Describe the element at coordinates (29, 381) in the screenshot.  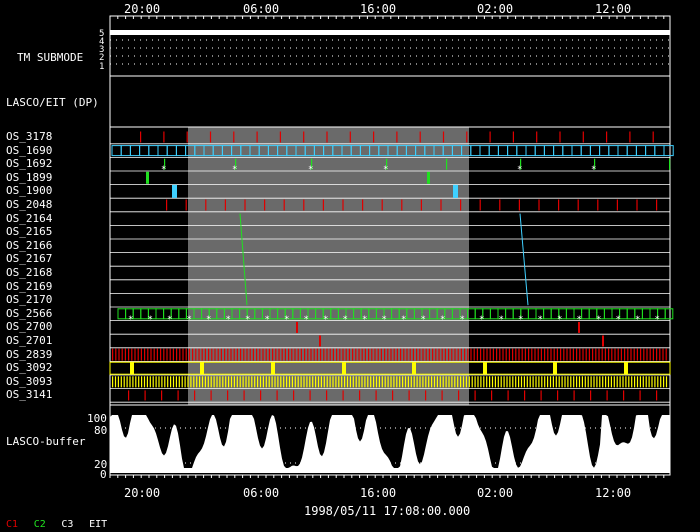
I see `os-row-label: OS_3093` at that location.